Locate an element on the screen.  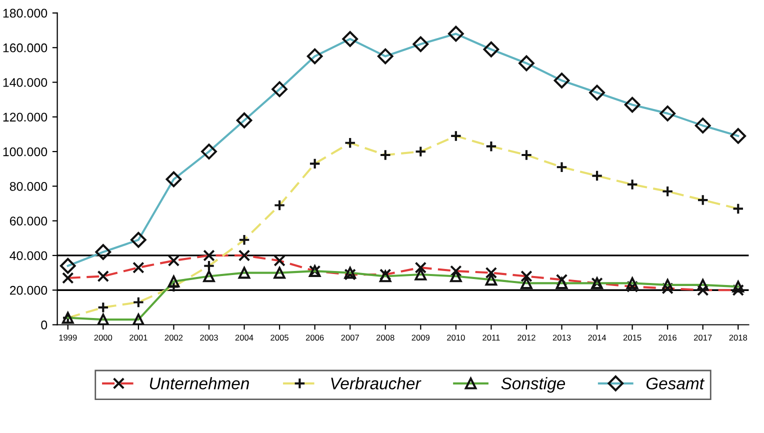
legend-label: Gesamt is located at coordinates (675, 384).